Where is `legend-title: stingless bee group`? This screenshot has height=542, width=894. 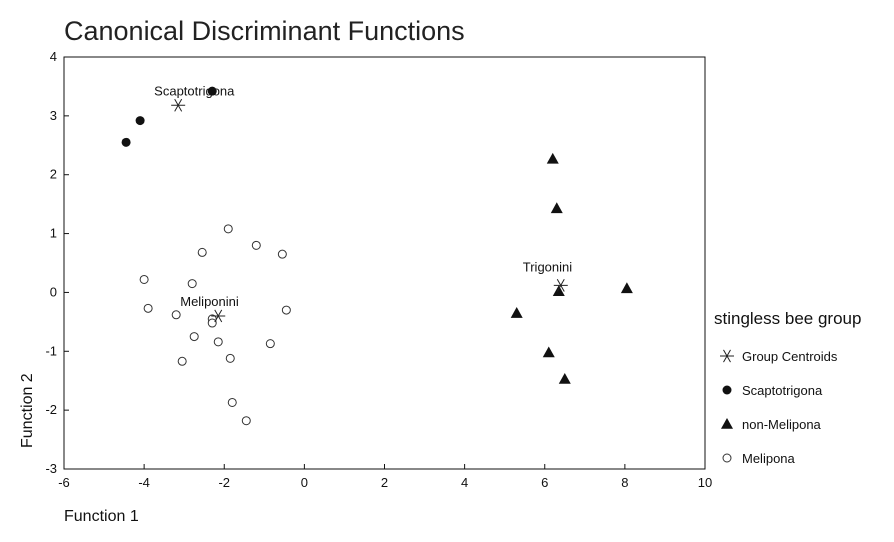
legend-title: stingless bee group is located at coordinates (787, 318).